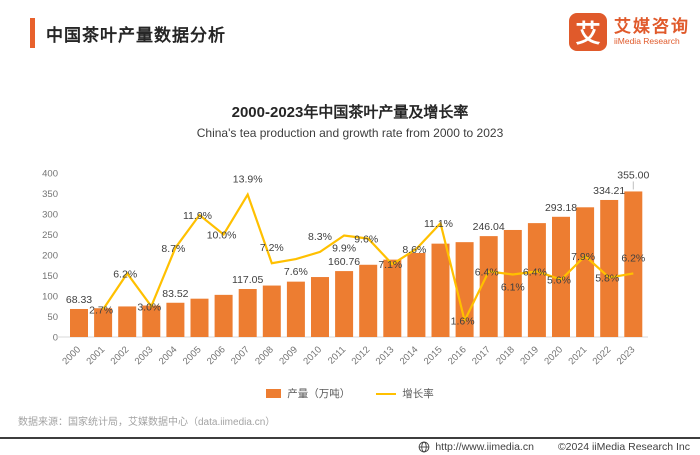  I want to click on growth-rate-label: 13.9%, so click(248, 180).